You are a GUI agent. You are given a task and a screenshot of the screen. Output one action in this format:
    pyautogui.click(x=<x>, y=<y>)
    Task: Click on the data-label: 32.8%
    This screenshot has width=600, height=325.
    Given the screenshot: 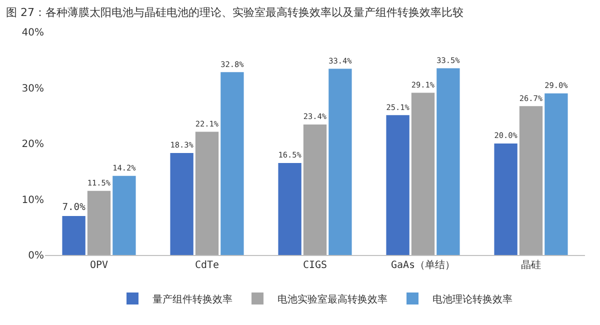 What is the action you would take?
    pyautogui.click(x=232, y=64)
    